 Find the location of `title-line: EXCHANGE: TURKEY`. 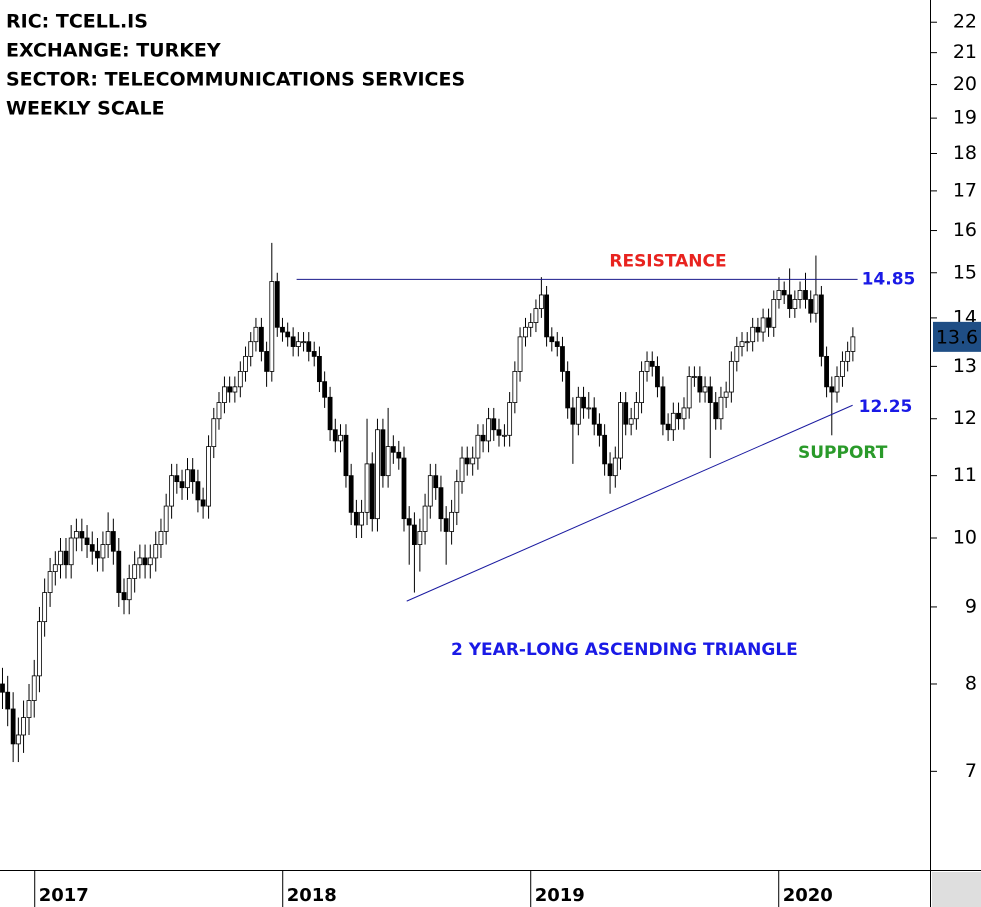

title-line: EXCHANGE: TURKEY is located at coordinates (113, 51).